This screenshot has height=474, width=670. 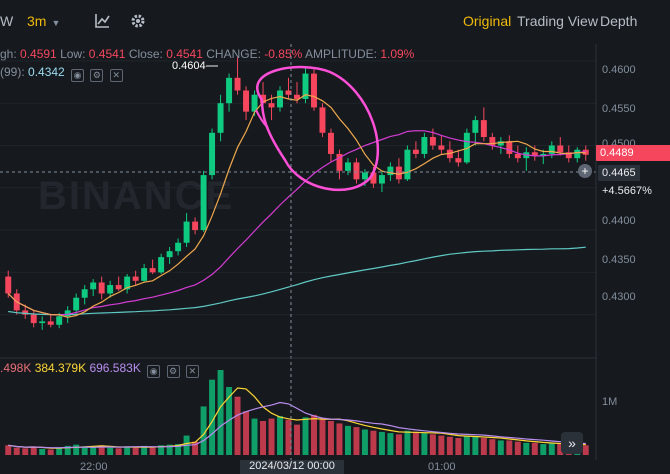 What do you see at coordinates (73, 54) in the screenshot?
I see `low-label: Low:` at bounding box center [73, 54].